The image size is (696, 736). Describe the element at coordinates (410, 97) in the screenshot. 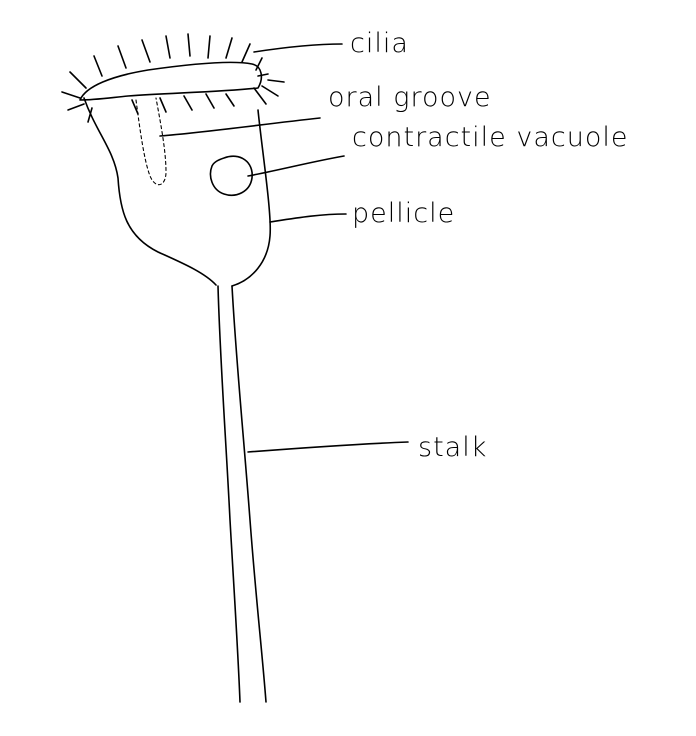

I see `label-oral-groove: oral groove` at that location.